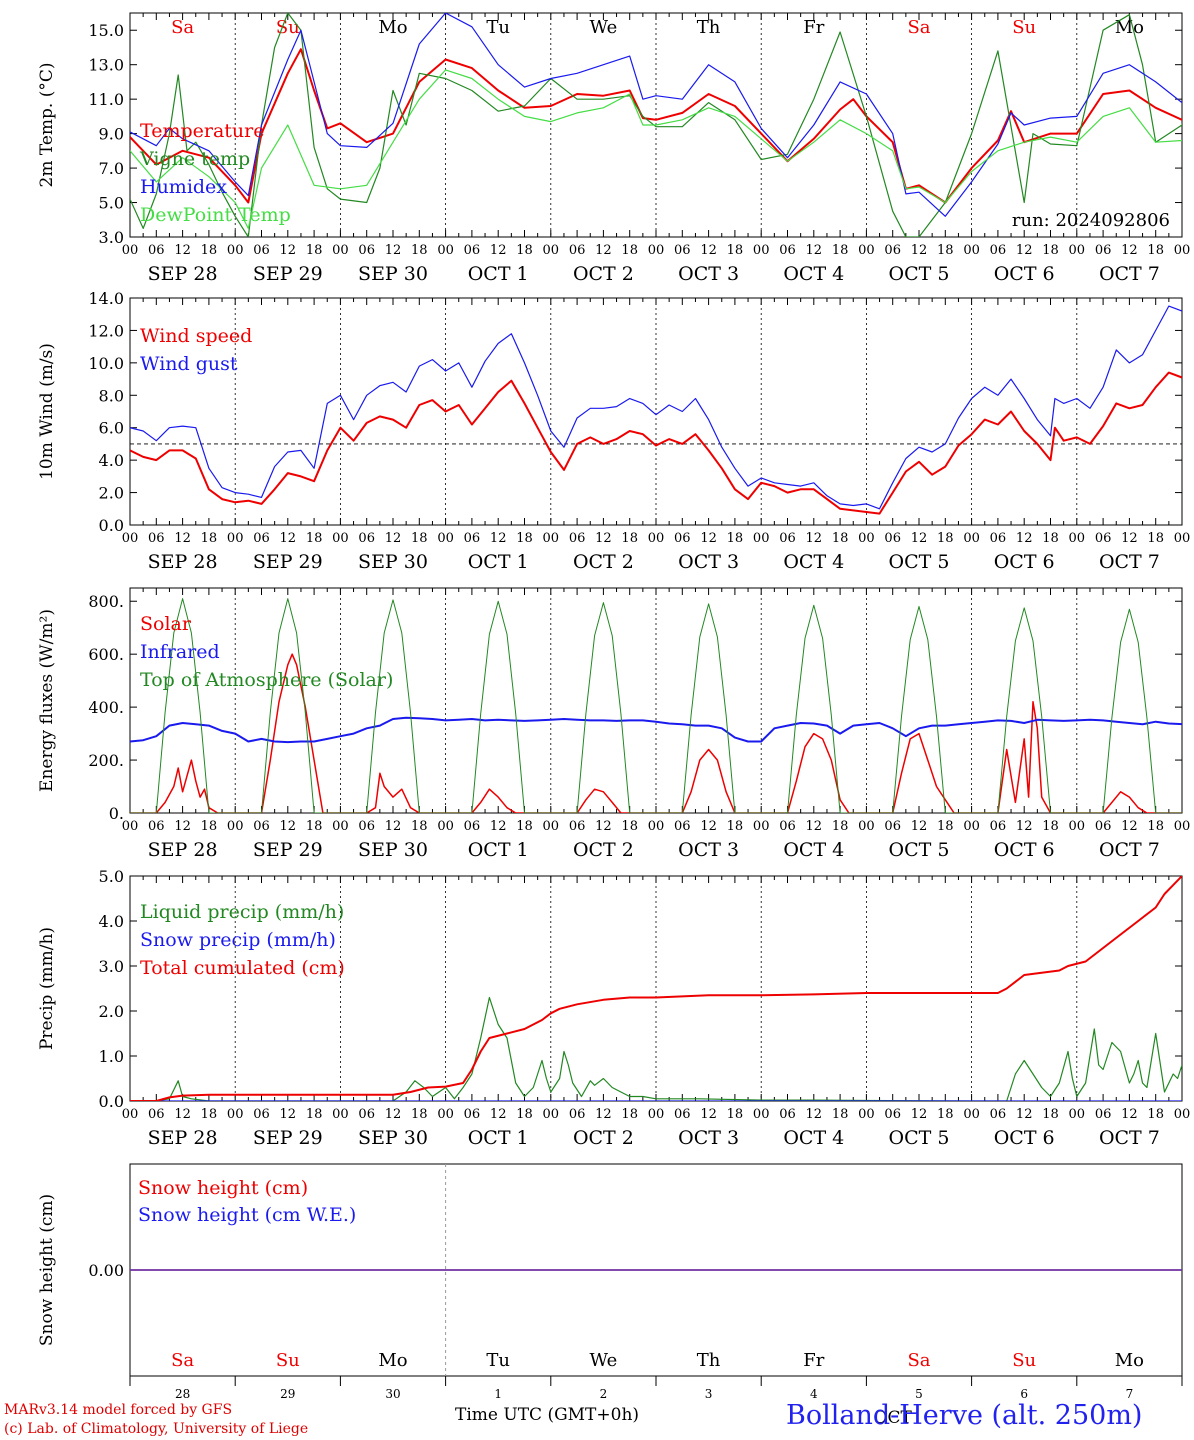 Image resolution: width=1194 pixels, height=1440 pixels. I want to click on y-tick-label: 12.0, so click(106, 330).